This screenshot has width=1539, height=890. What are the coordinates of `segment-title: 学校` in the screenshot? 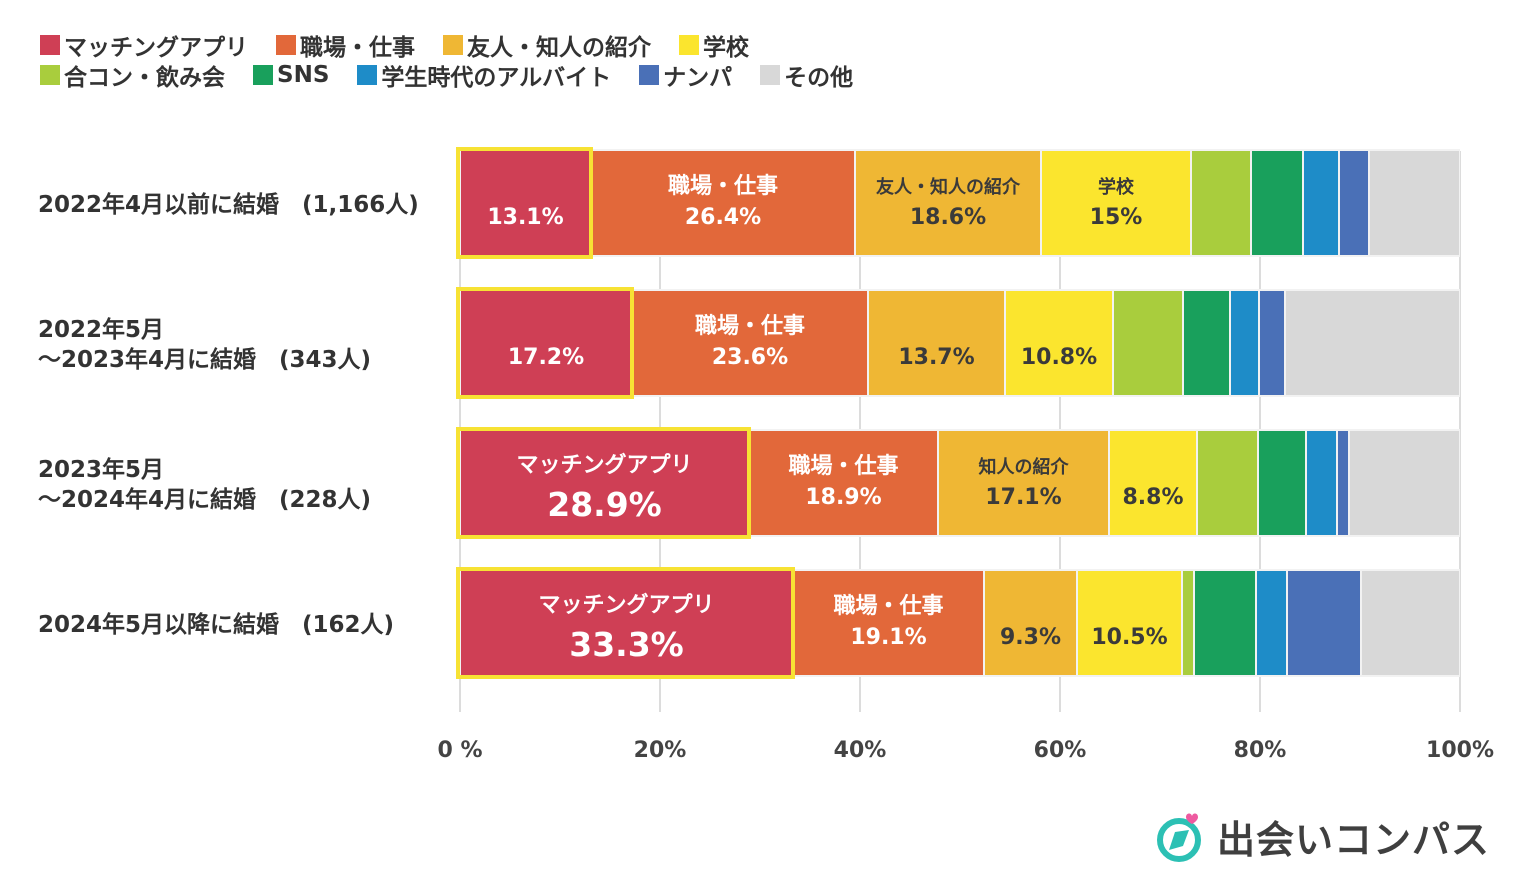 It's located at (1116, 187).